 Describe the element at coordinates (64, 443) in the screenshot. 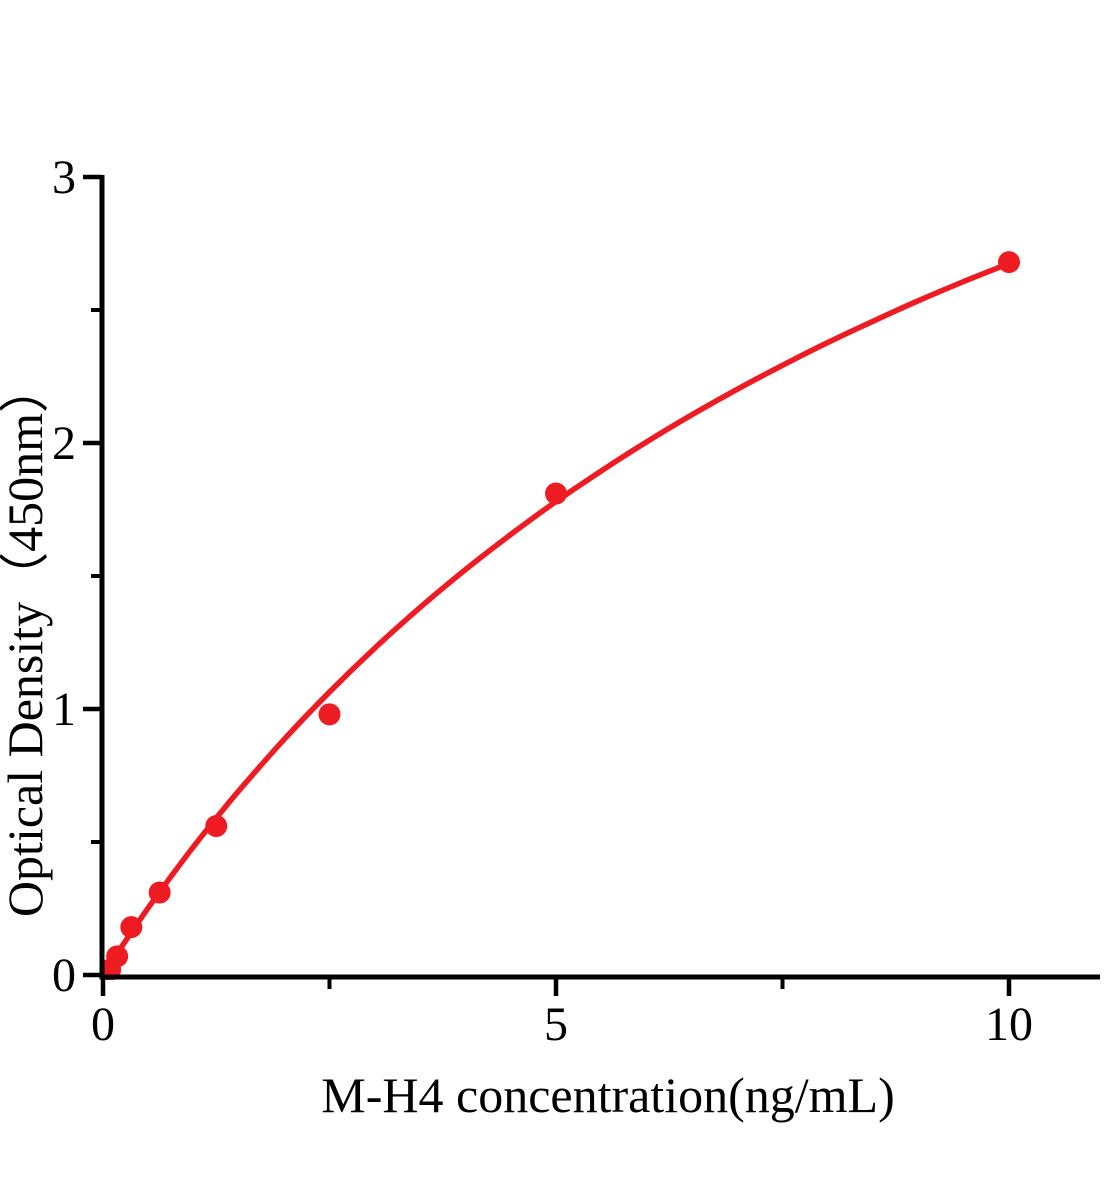

I see `y-tick-label: 2` at that location.